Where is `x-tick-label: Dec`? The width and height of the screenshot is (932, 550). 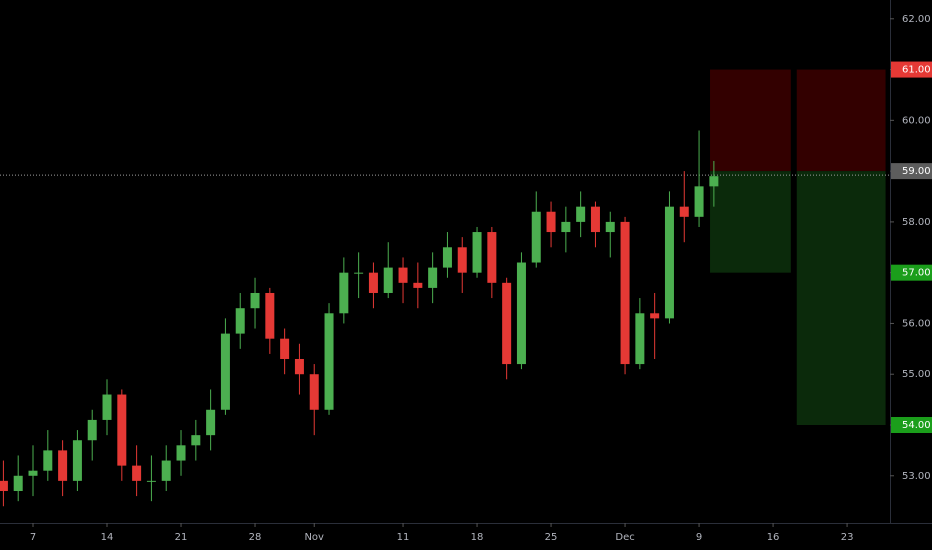
x-tick-label: Dec is located at coordinates (624, 537).